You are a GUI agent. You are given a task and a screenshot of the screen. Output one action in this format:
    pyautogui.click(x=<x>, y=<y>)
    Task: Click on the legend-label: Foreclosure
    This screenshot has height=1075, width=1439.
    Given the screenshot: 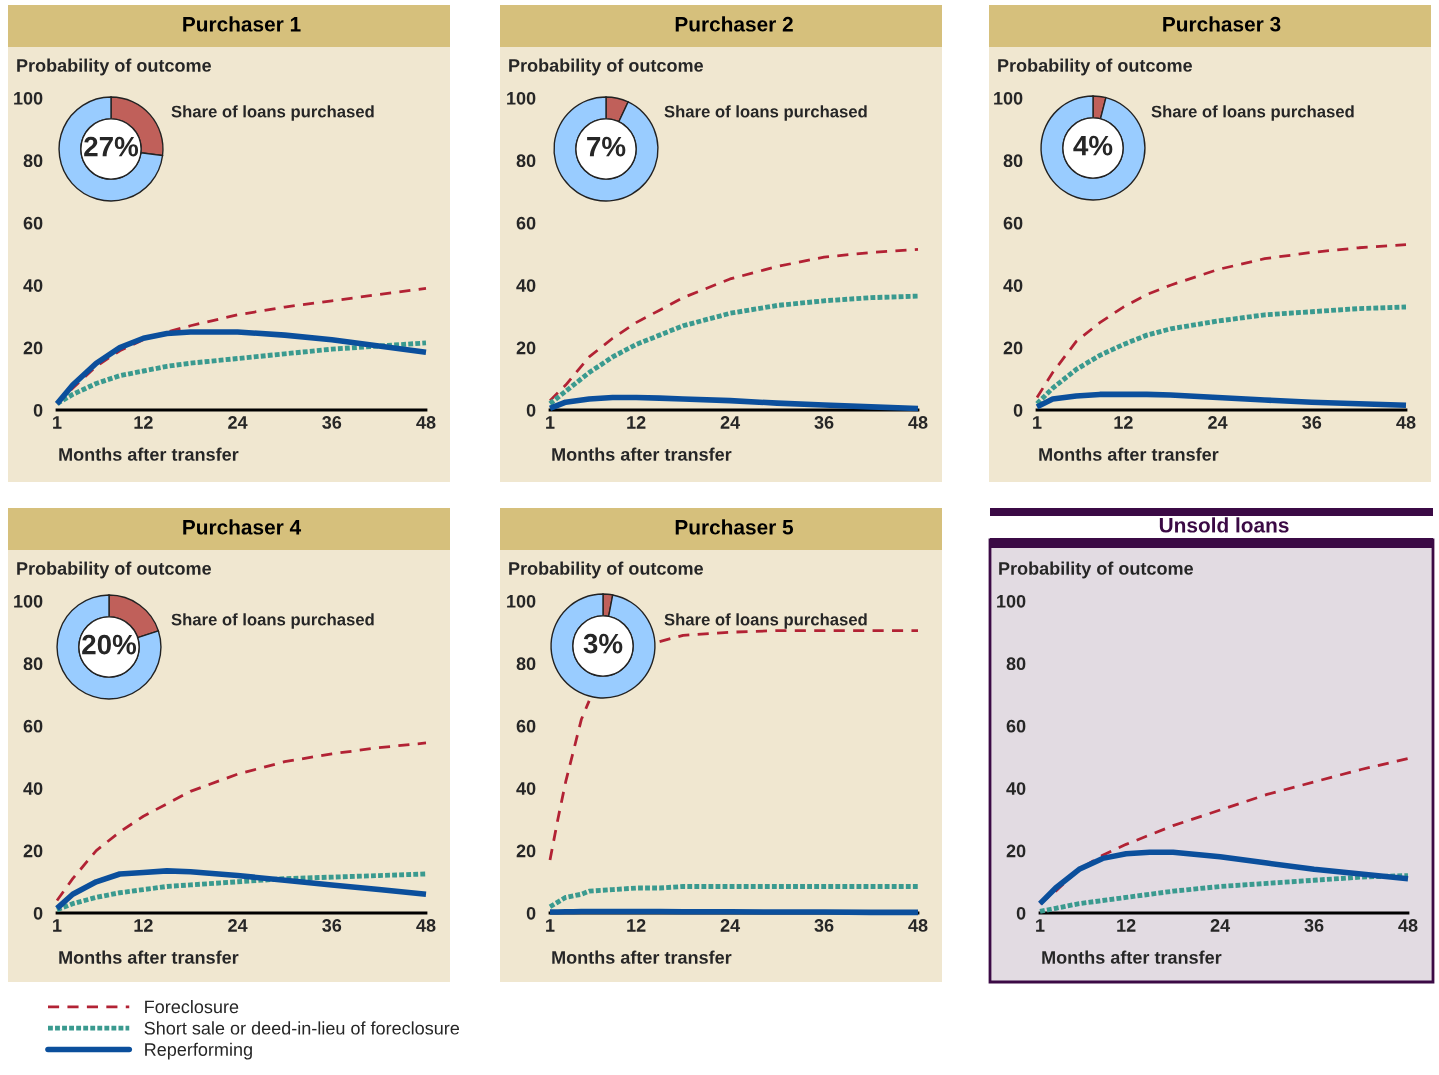 What is the action you would take?
    pyautogui.click(x=192, y=1007)
    